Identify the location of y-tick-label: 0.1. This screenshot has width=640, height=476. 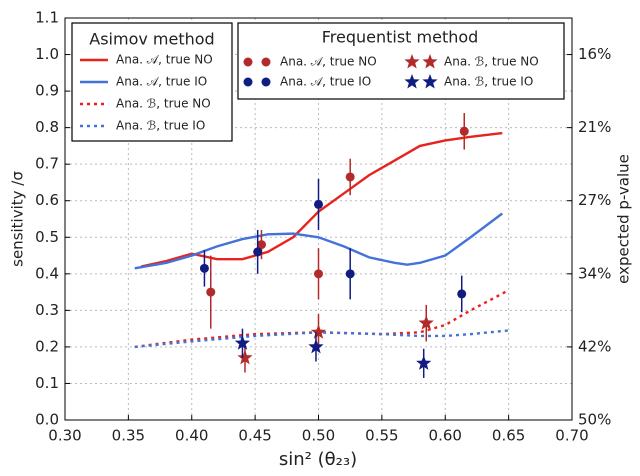
(47, 383).